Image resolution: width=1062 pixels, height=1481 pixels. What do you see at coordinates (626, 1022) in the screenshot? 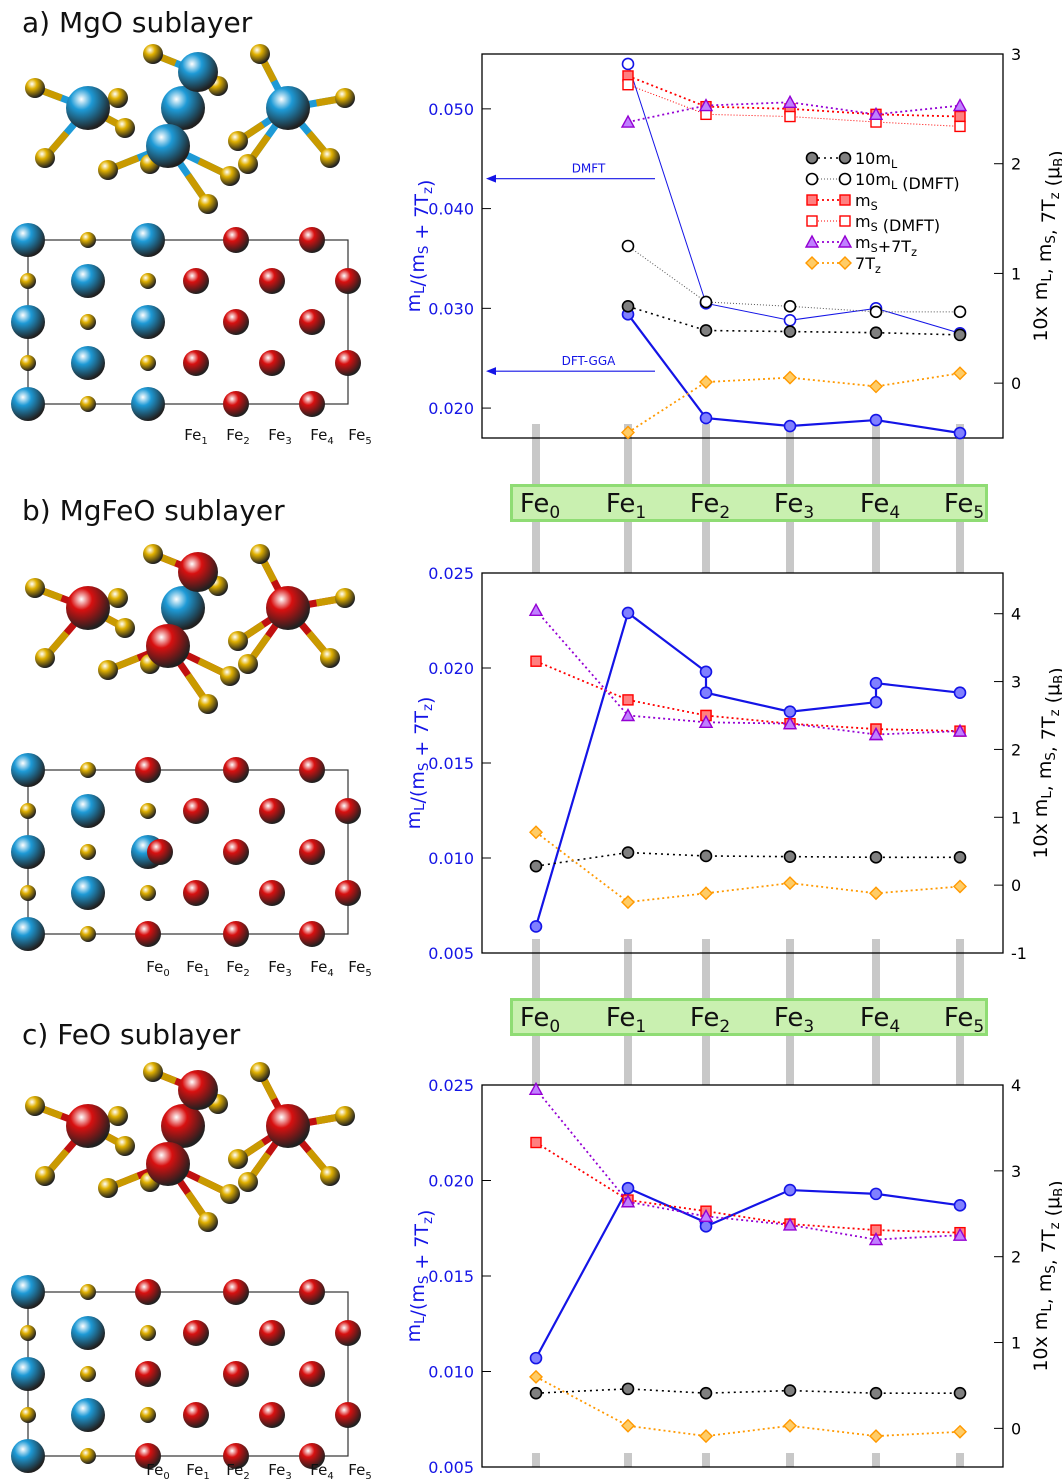
I see `banner-2-fe1: Fe1` at bounding box center [626, 1022].